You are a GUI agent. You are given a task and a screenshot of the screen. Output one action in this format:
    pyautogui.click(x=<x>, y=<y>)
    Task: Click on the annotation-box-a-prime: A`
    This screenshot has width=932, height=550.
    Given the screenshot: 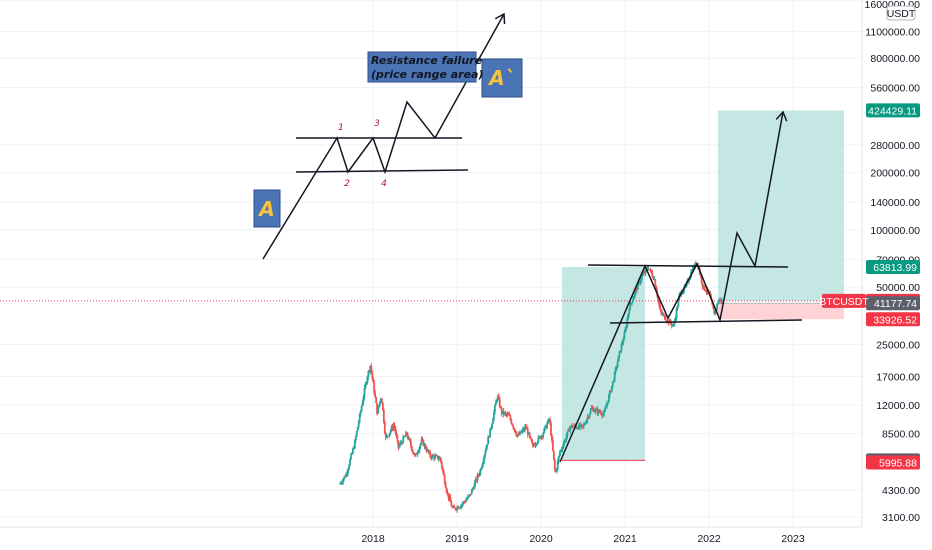 What is the action you would take?
    pyautogui.click(x=502, y=78)
    